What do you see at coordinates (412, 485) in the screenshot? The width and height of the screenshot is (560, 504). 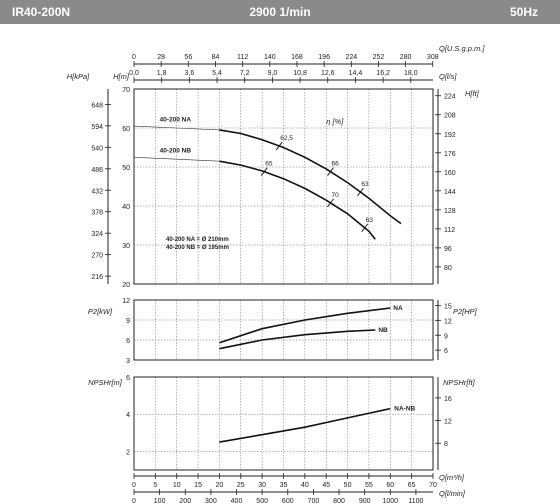 I see `m3h-tick-label: 65` at bounding box center [412, 485].